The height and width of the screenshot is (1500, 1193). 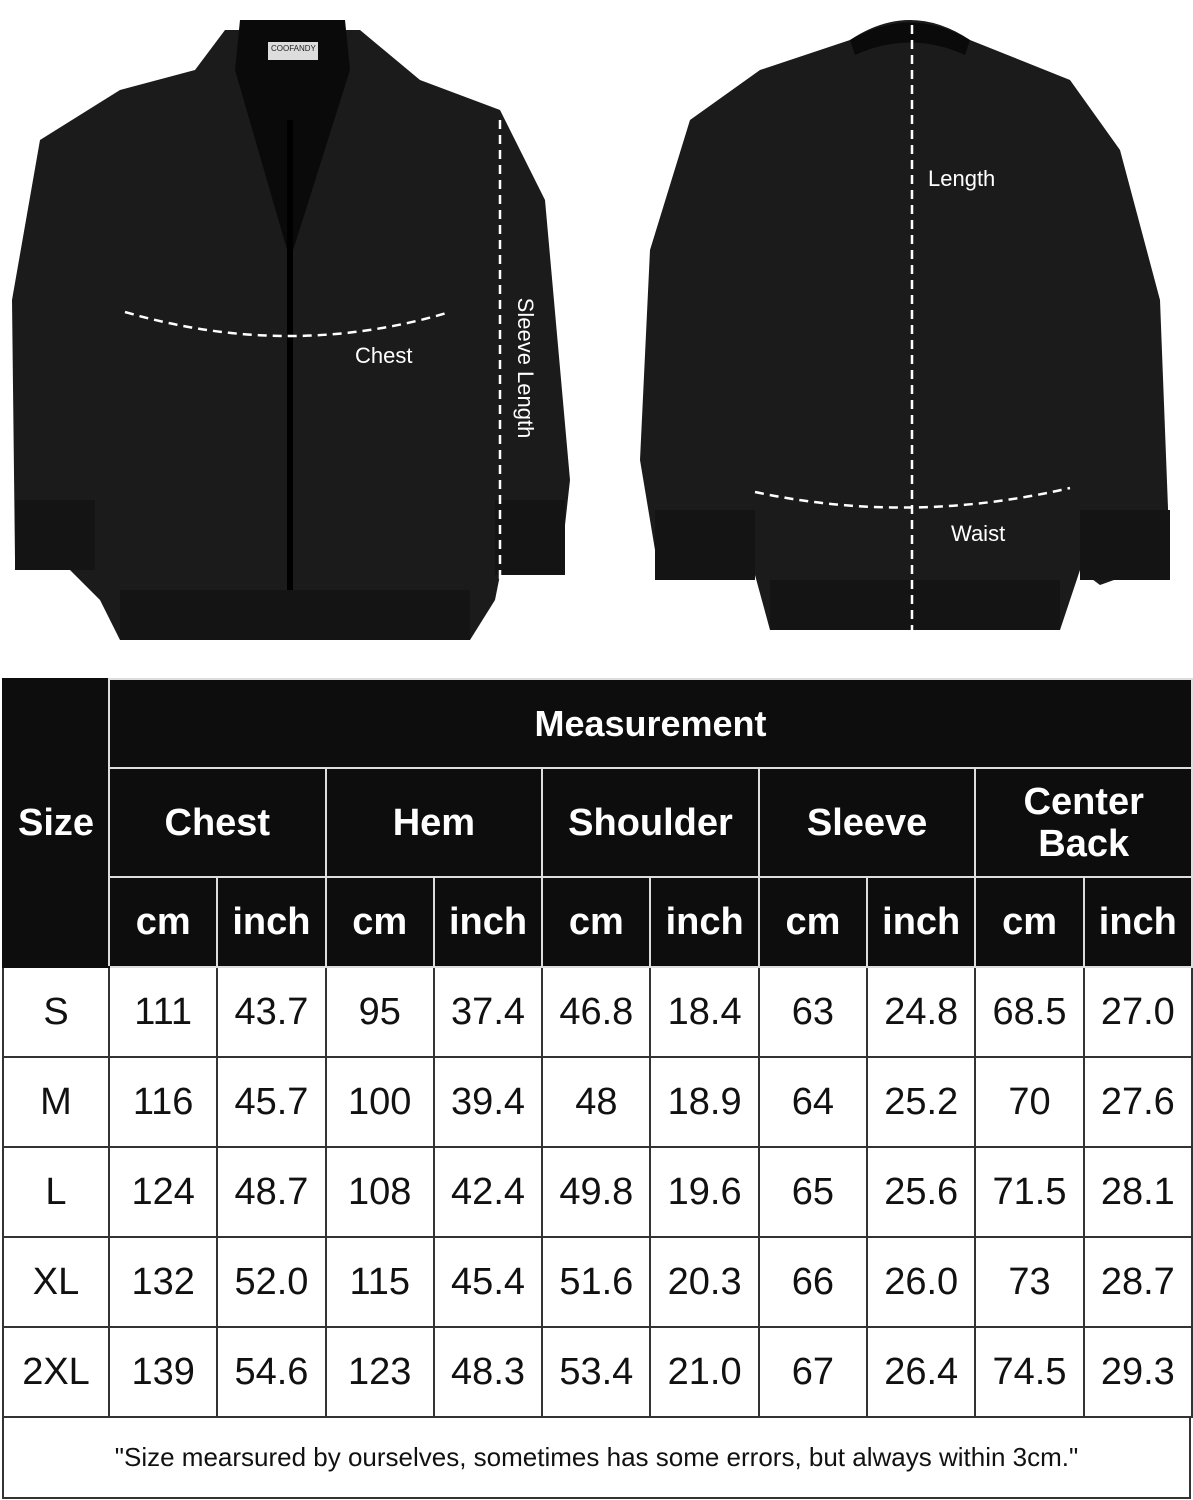 I want to click on value-cell: 20.3, so click(x=704, y=1282).